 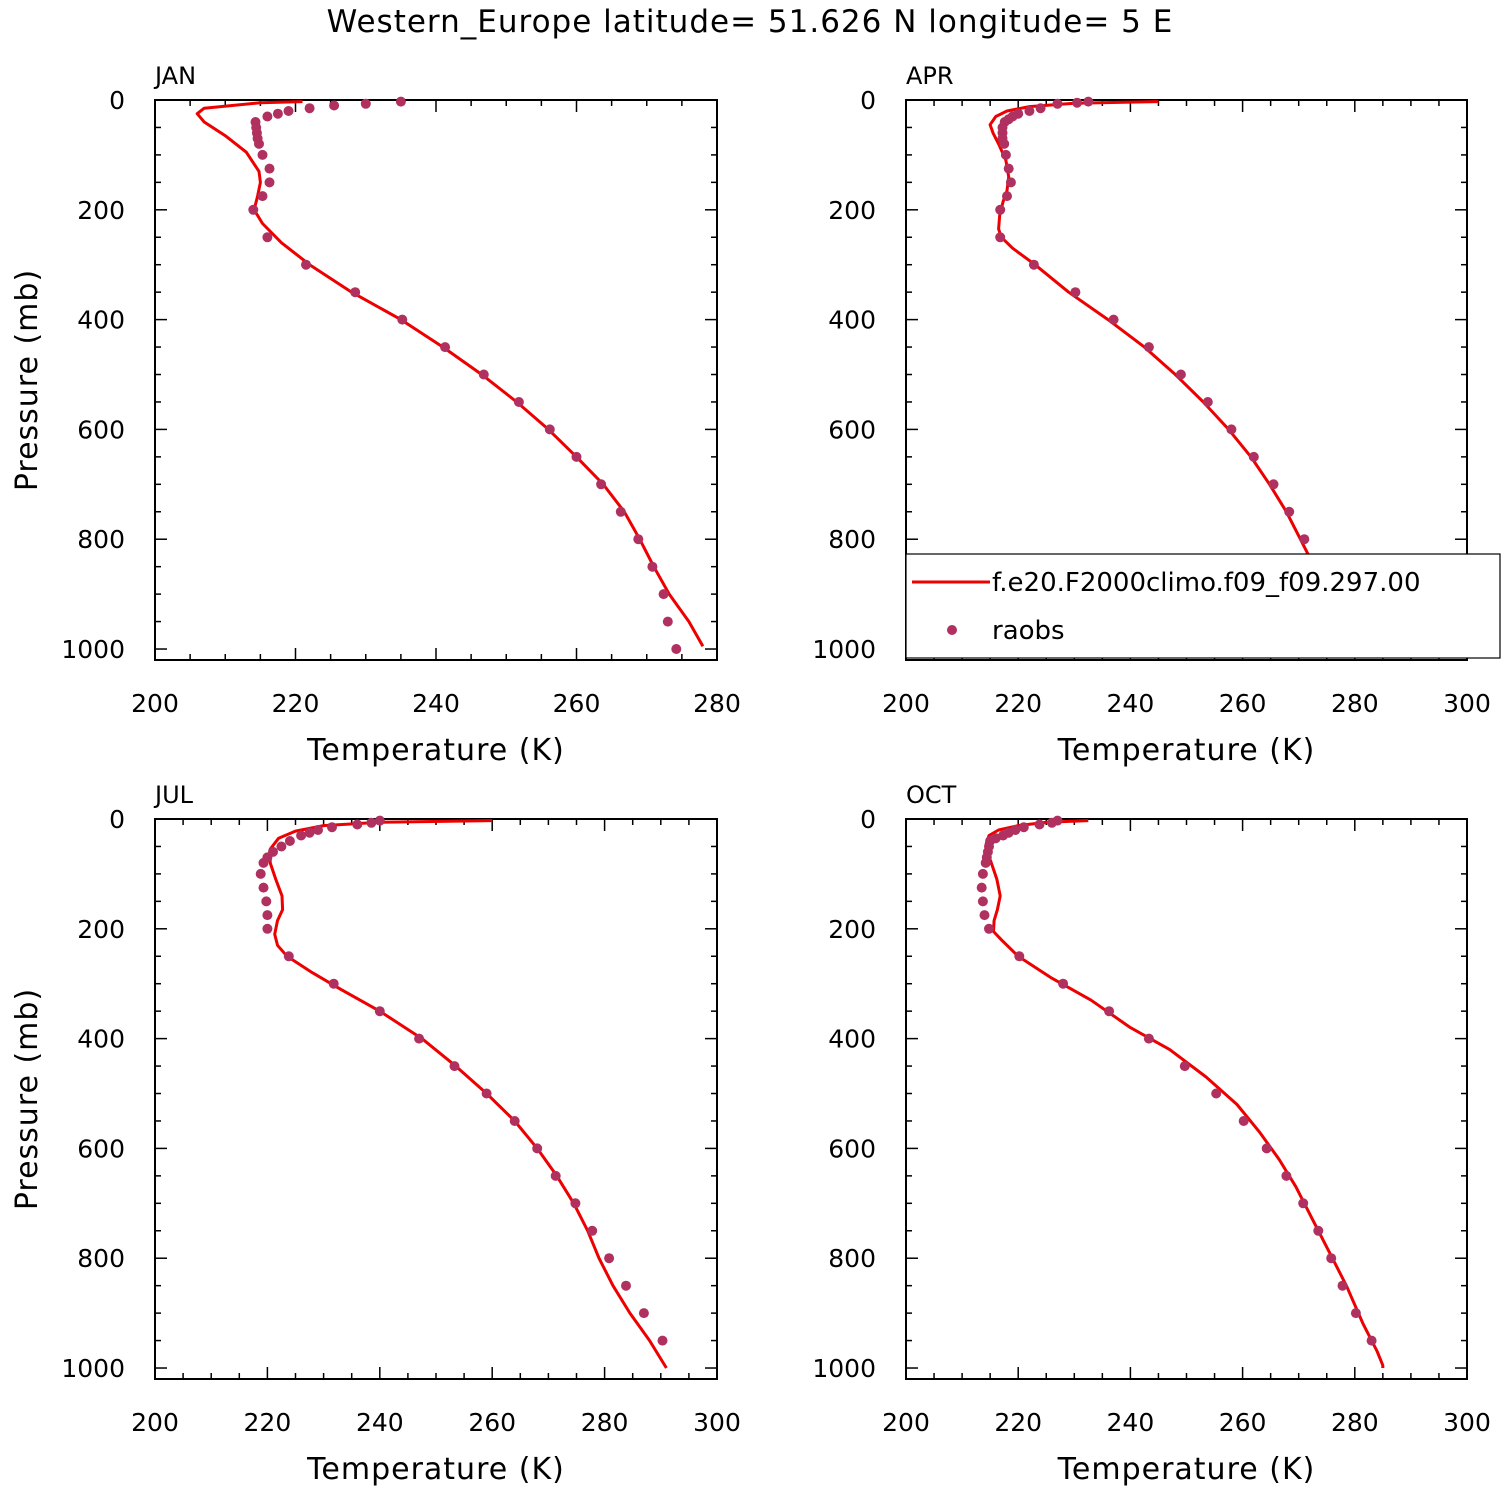 What do you see at coordinates (27, 380) in the screenshot?
I see `y-axis-label: Pressure (mb)` at bounding box center [27, 380].